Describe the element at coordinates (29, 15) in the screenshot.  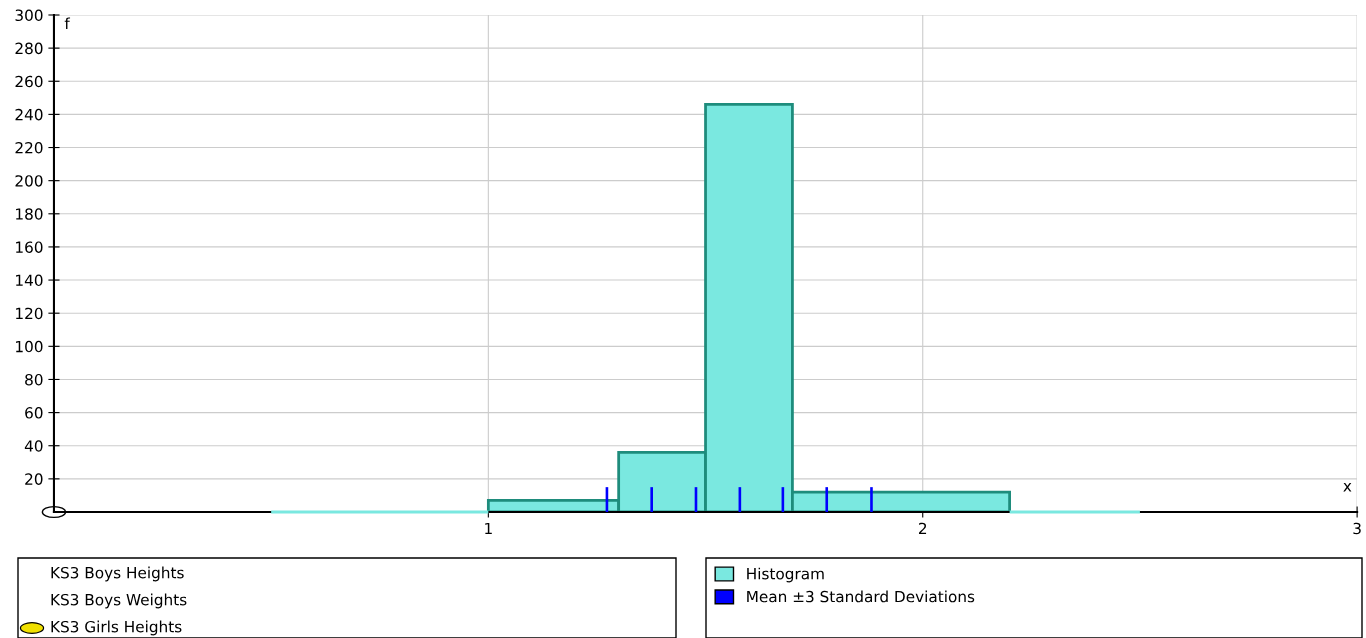
I see `y-tick-label: 300` at that location.